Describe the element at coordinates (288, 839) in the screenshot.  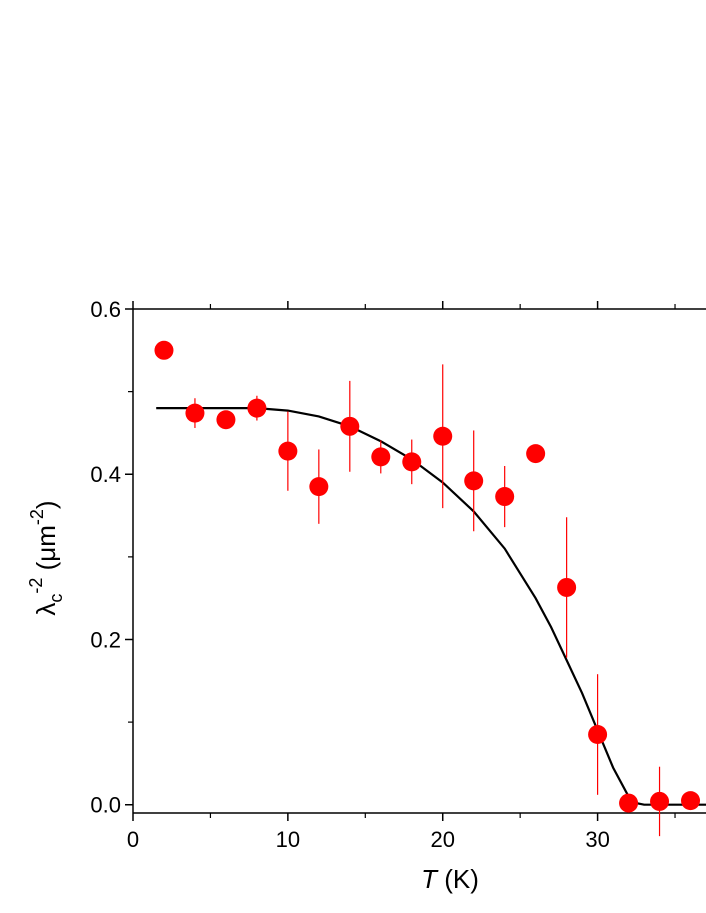
I see `x-tick-label: 10` at that location.